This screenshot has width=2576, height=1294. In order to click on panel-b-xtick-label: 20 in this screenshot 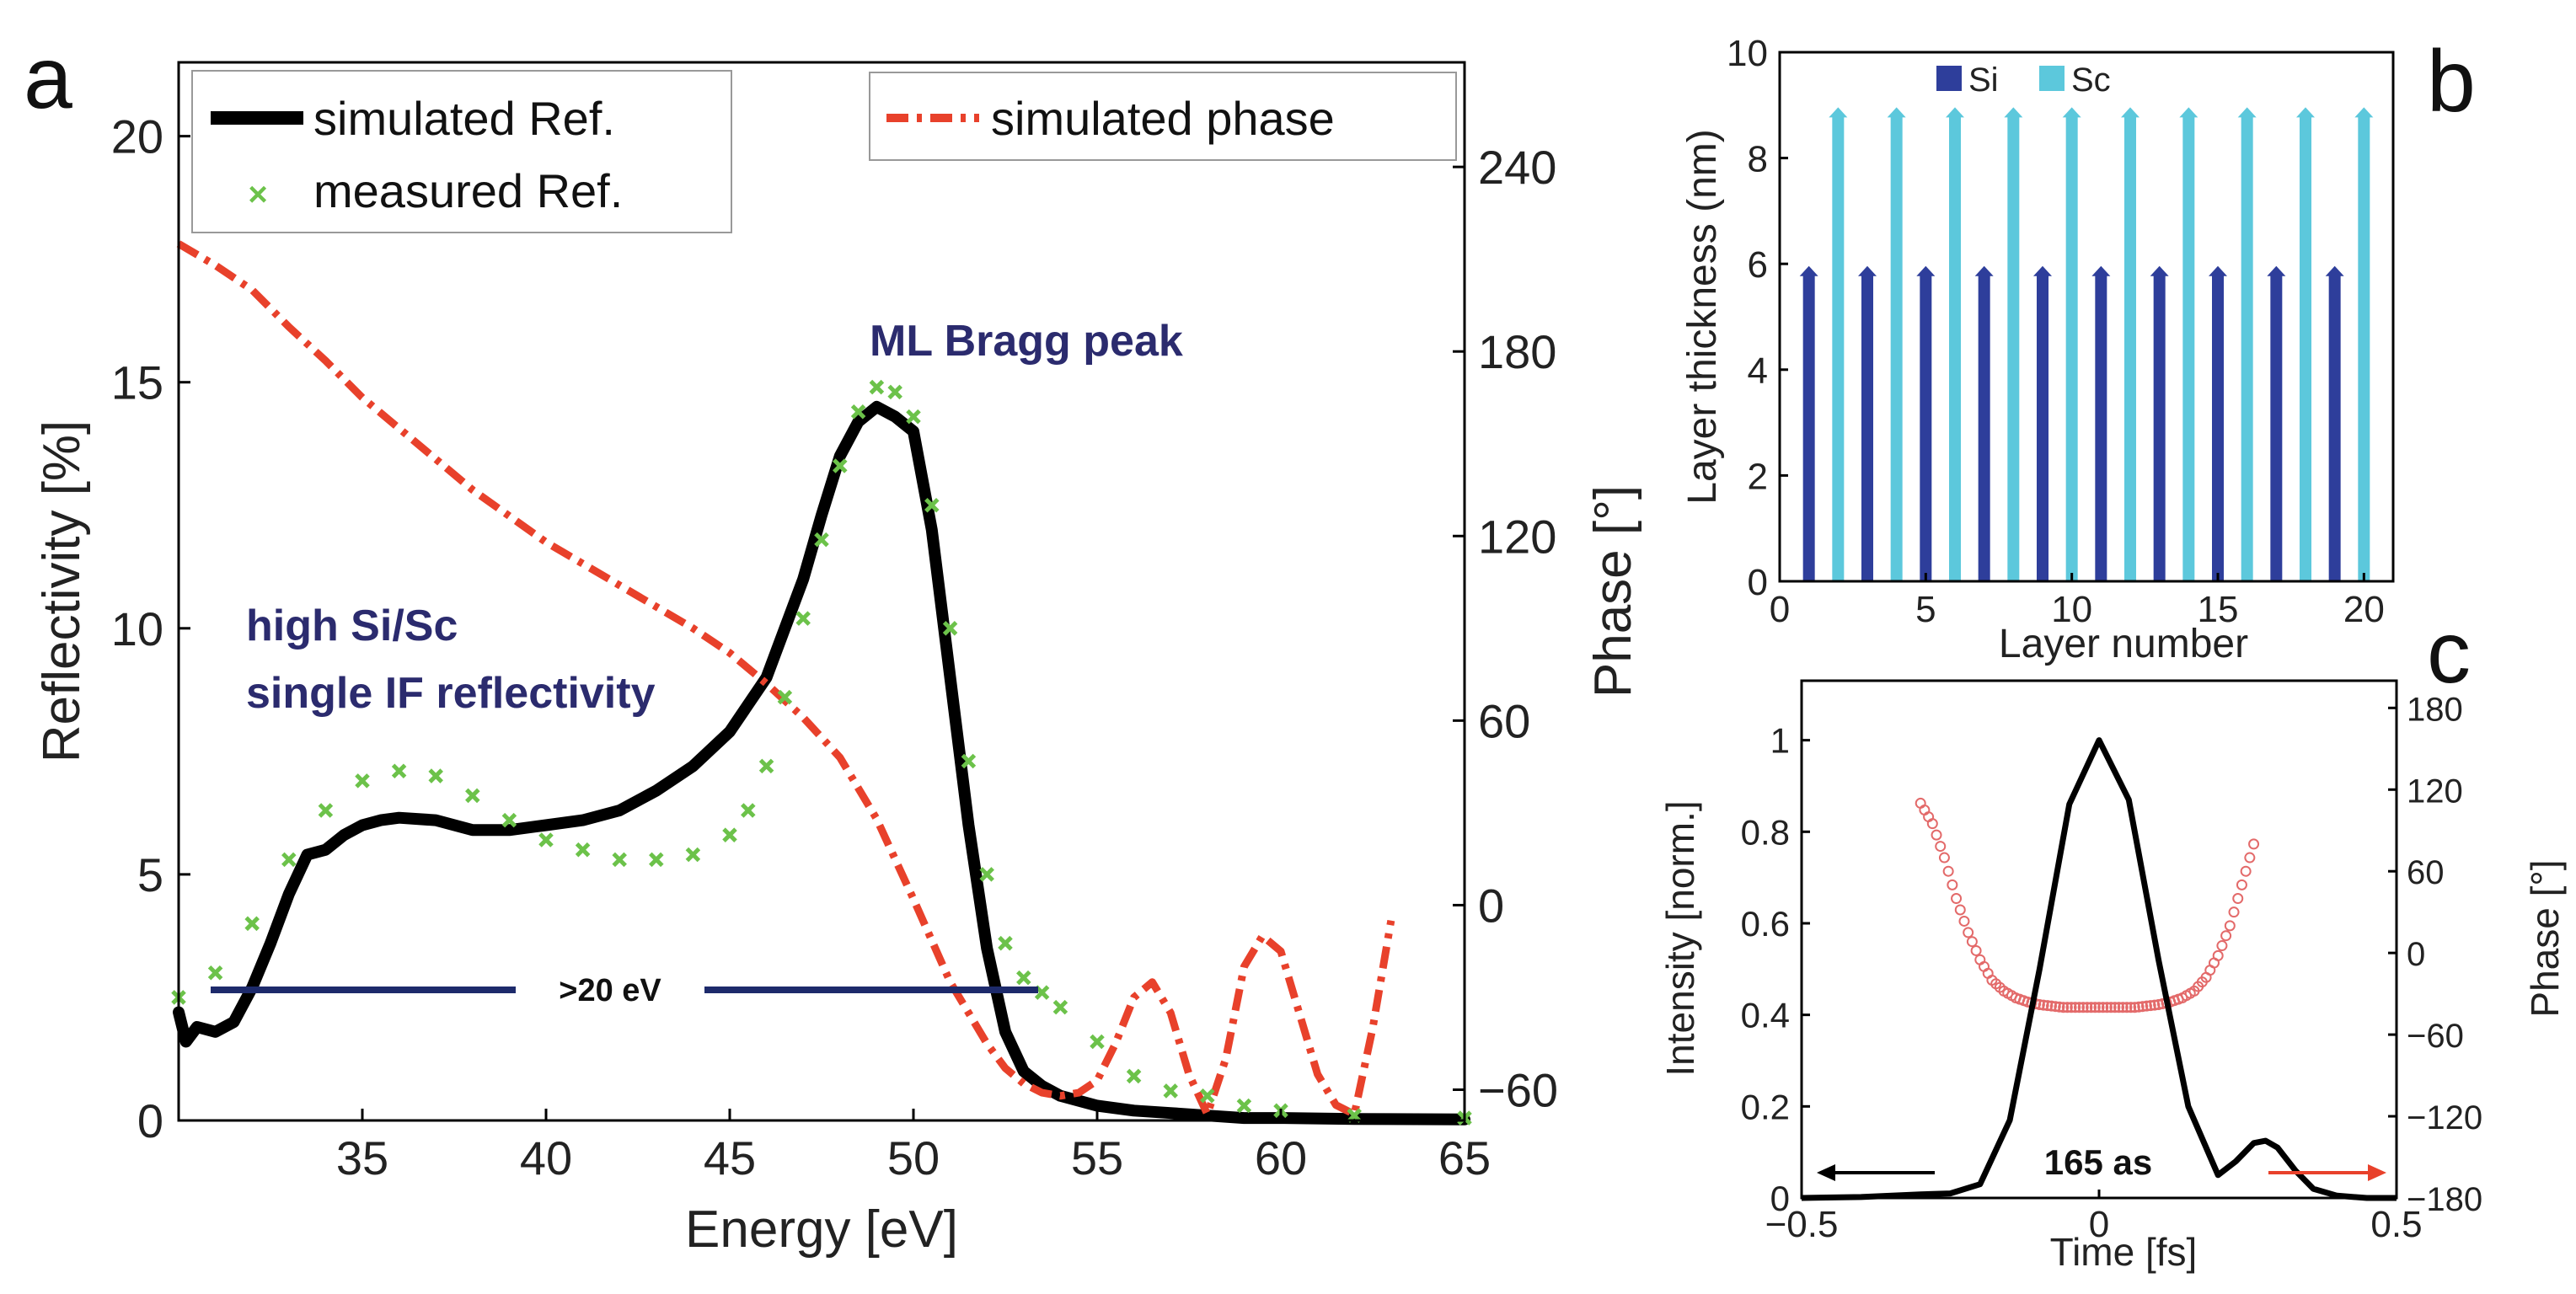, I will do `click(2364, 609)`.